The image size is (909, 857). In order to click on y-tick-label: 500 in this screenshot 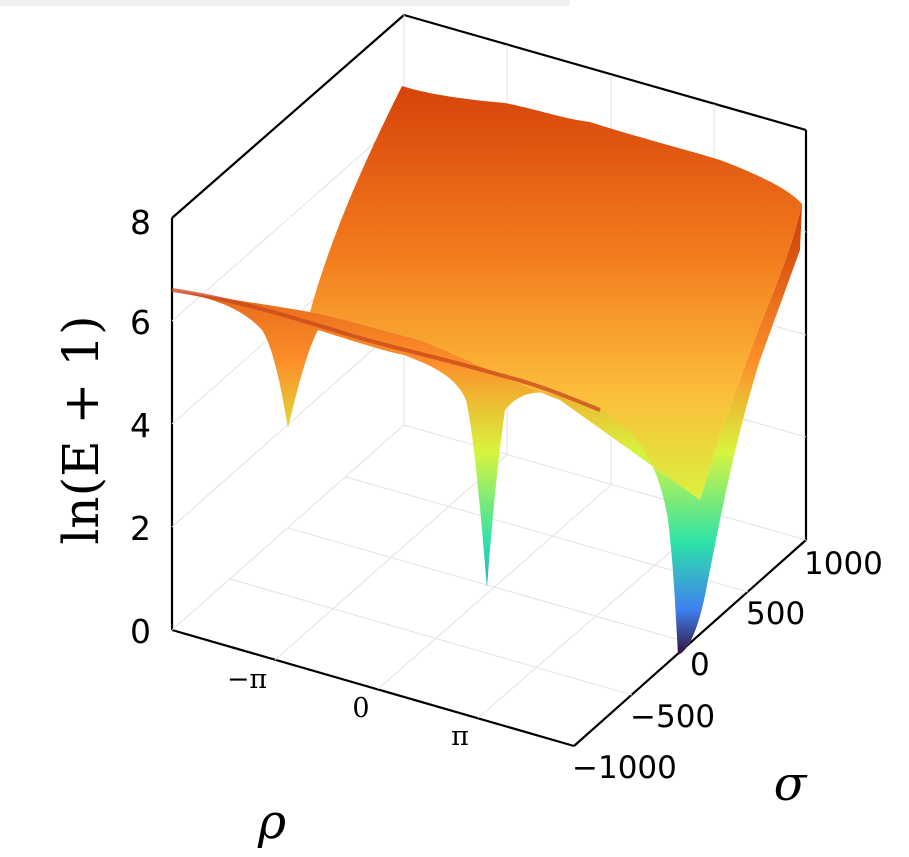, I will do `click(775, 614)`.